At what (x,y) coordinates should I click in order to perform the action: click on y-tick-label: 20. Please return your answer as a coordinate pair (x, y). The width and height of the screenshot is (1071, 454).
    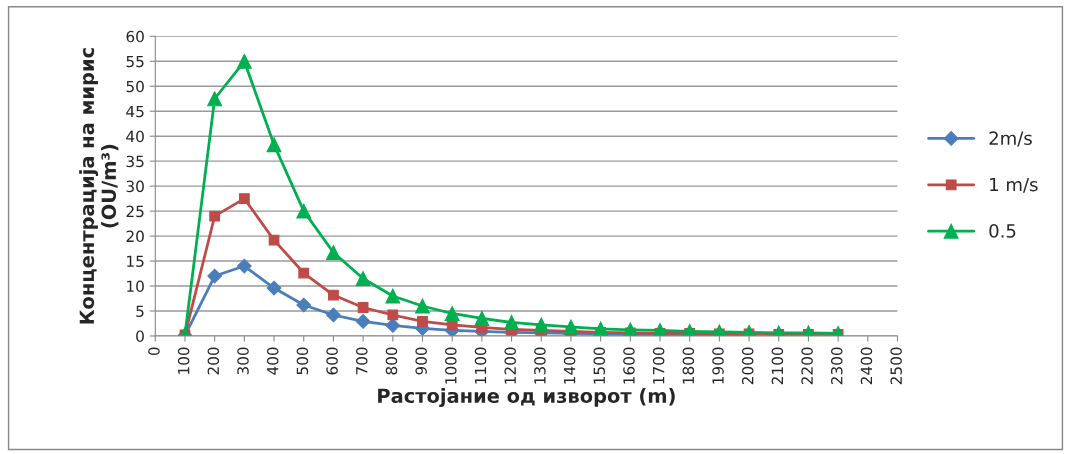
    Looking at the image, I should click on (135, 236).